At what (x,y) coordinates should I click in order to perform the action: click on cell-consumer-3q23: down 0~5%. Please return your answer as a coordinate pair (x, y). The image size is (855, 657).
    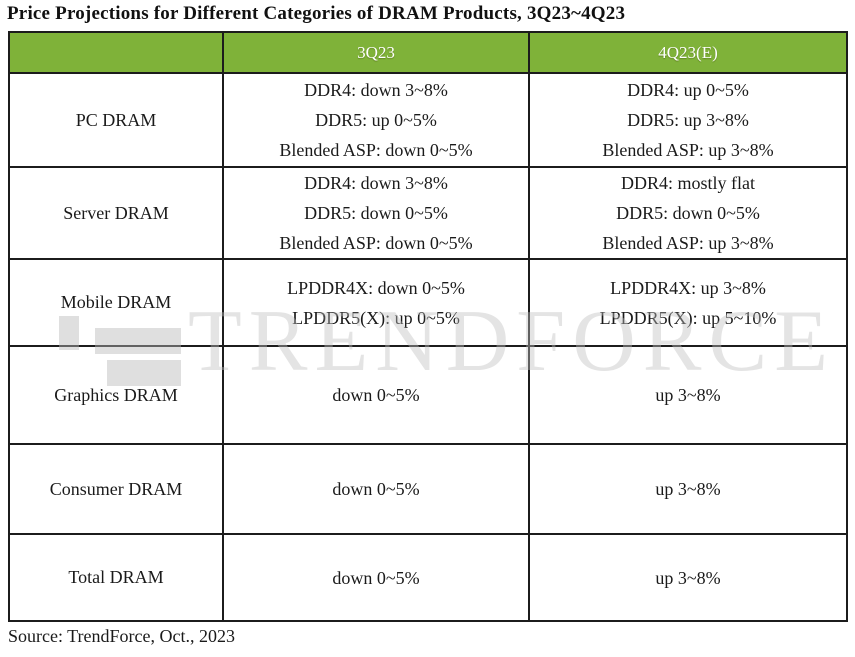
    Looking at the image, I should click on (376, 489).